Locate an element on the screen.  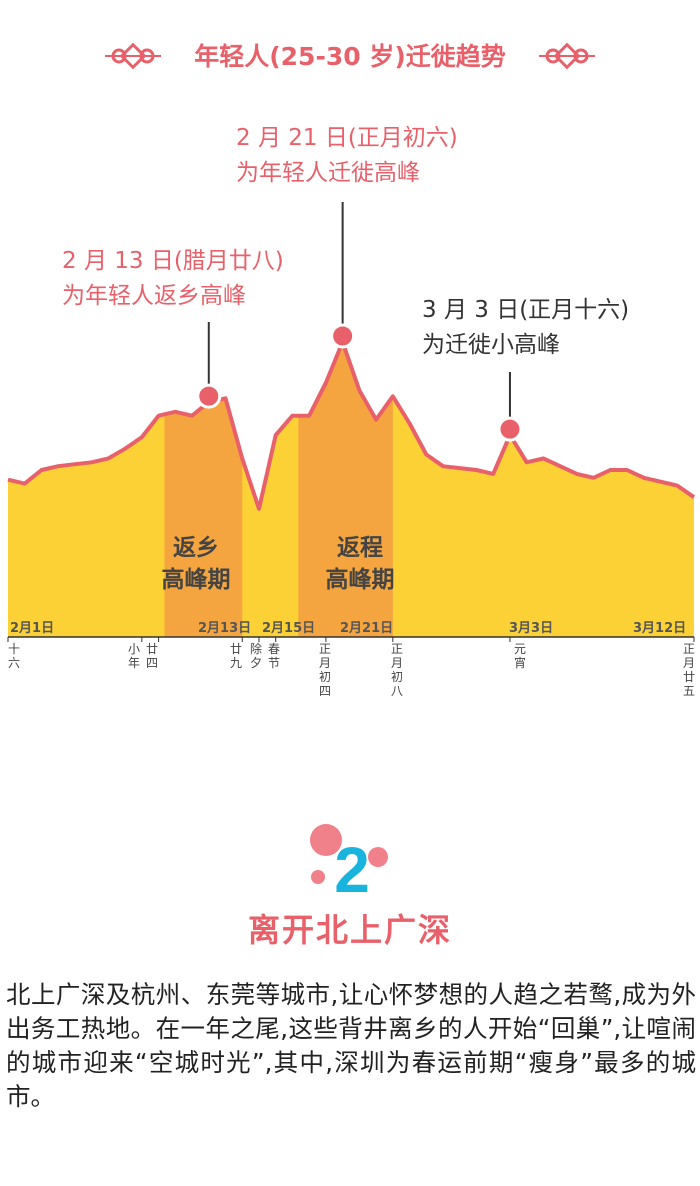
annotation-1-date: 2 月 13 日(腊月廿八) is located at coordinates (173, 261).